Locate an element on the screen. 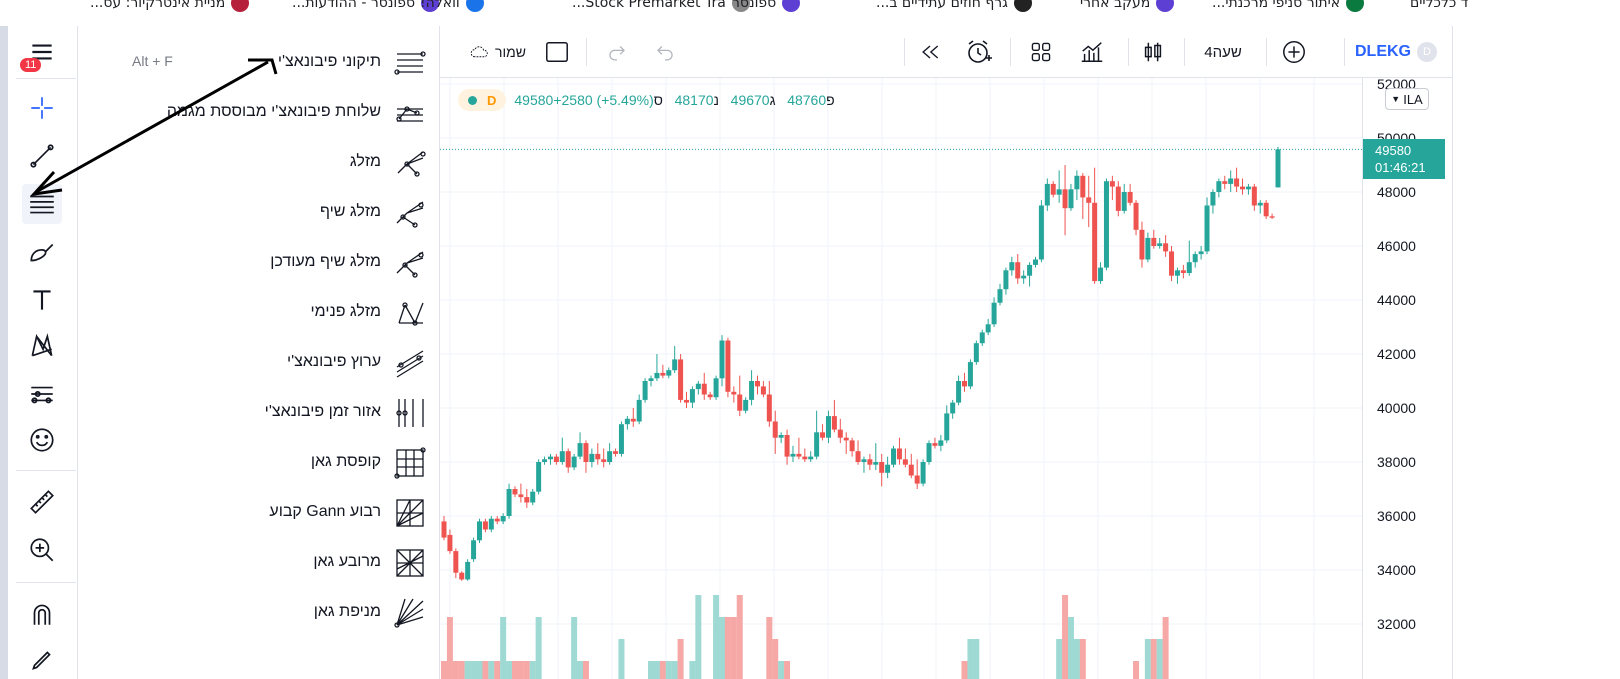 The height and width of the screenshot is (679, 1620). currency-button: ▼ ILA is located at coordinates (1407, 99).